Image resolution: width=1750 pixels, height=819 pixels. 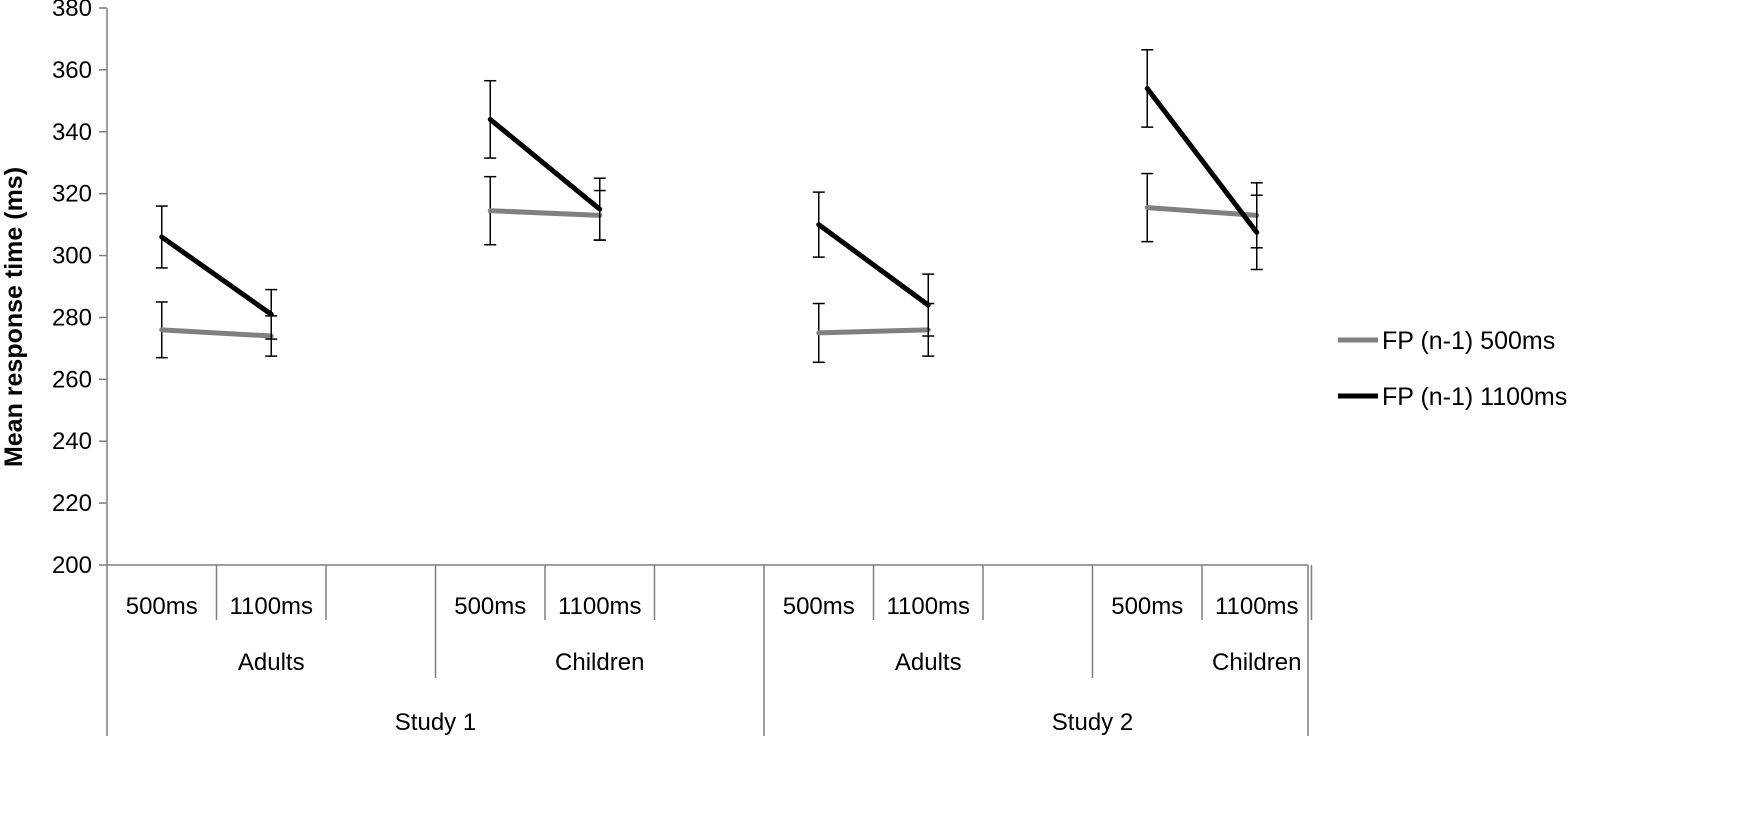 I want to click on y-tick-label: 280, so click(x=72, y=317).